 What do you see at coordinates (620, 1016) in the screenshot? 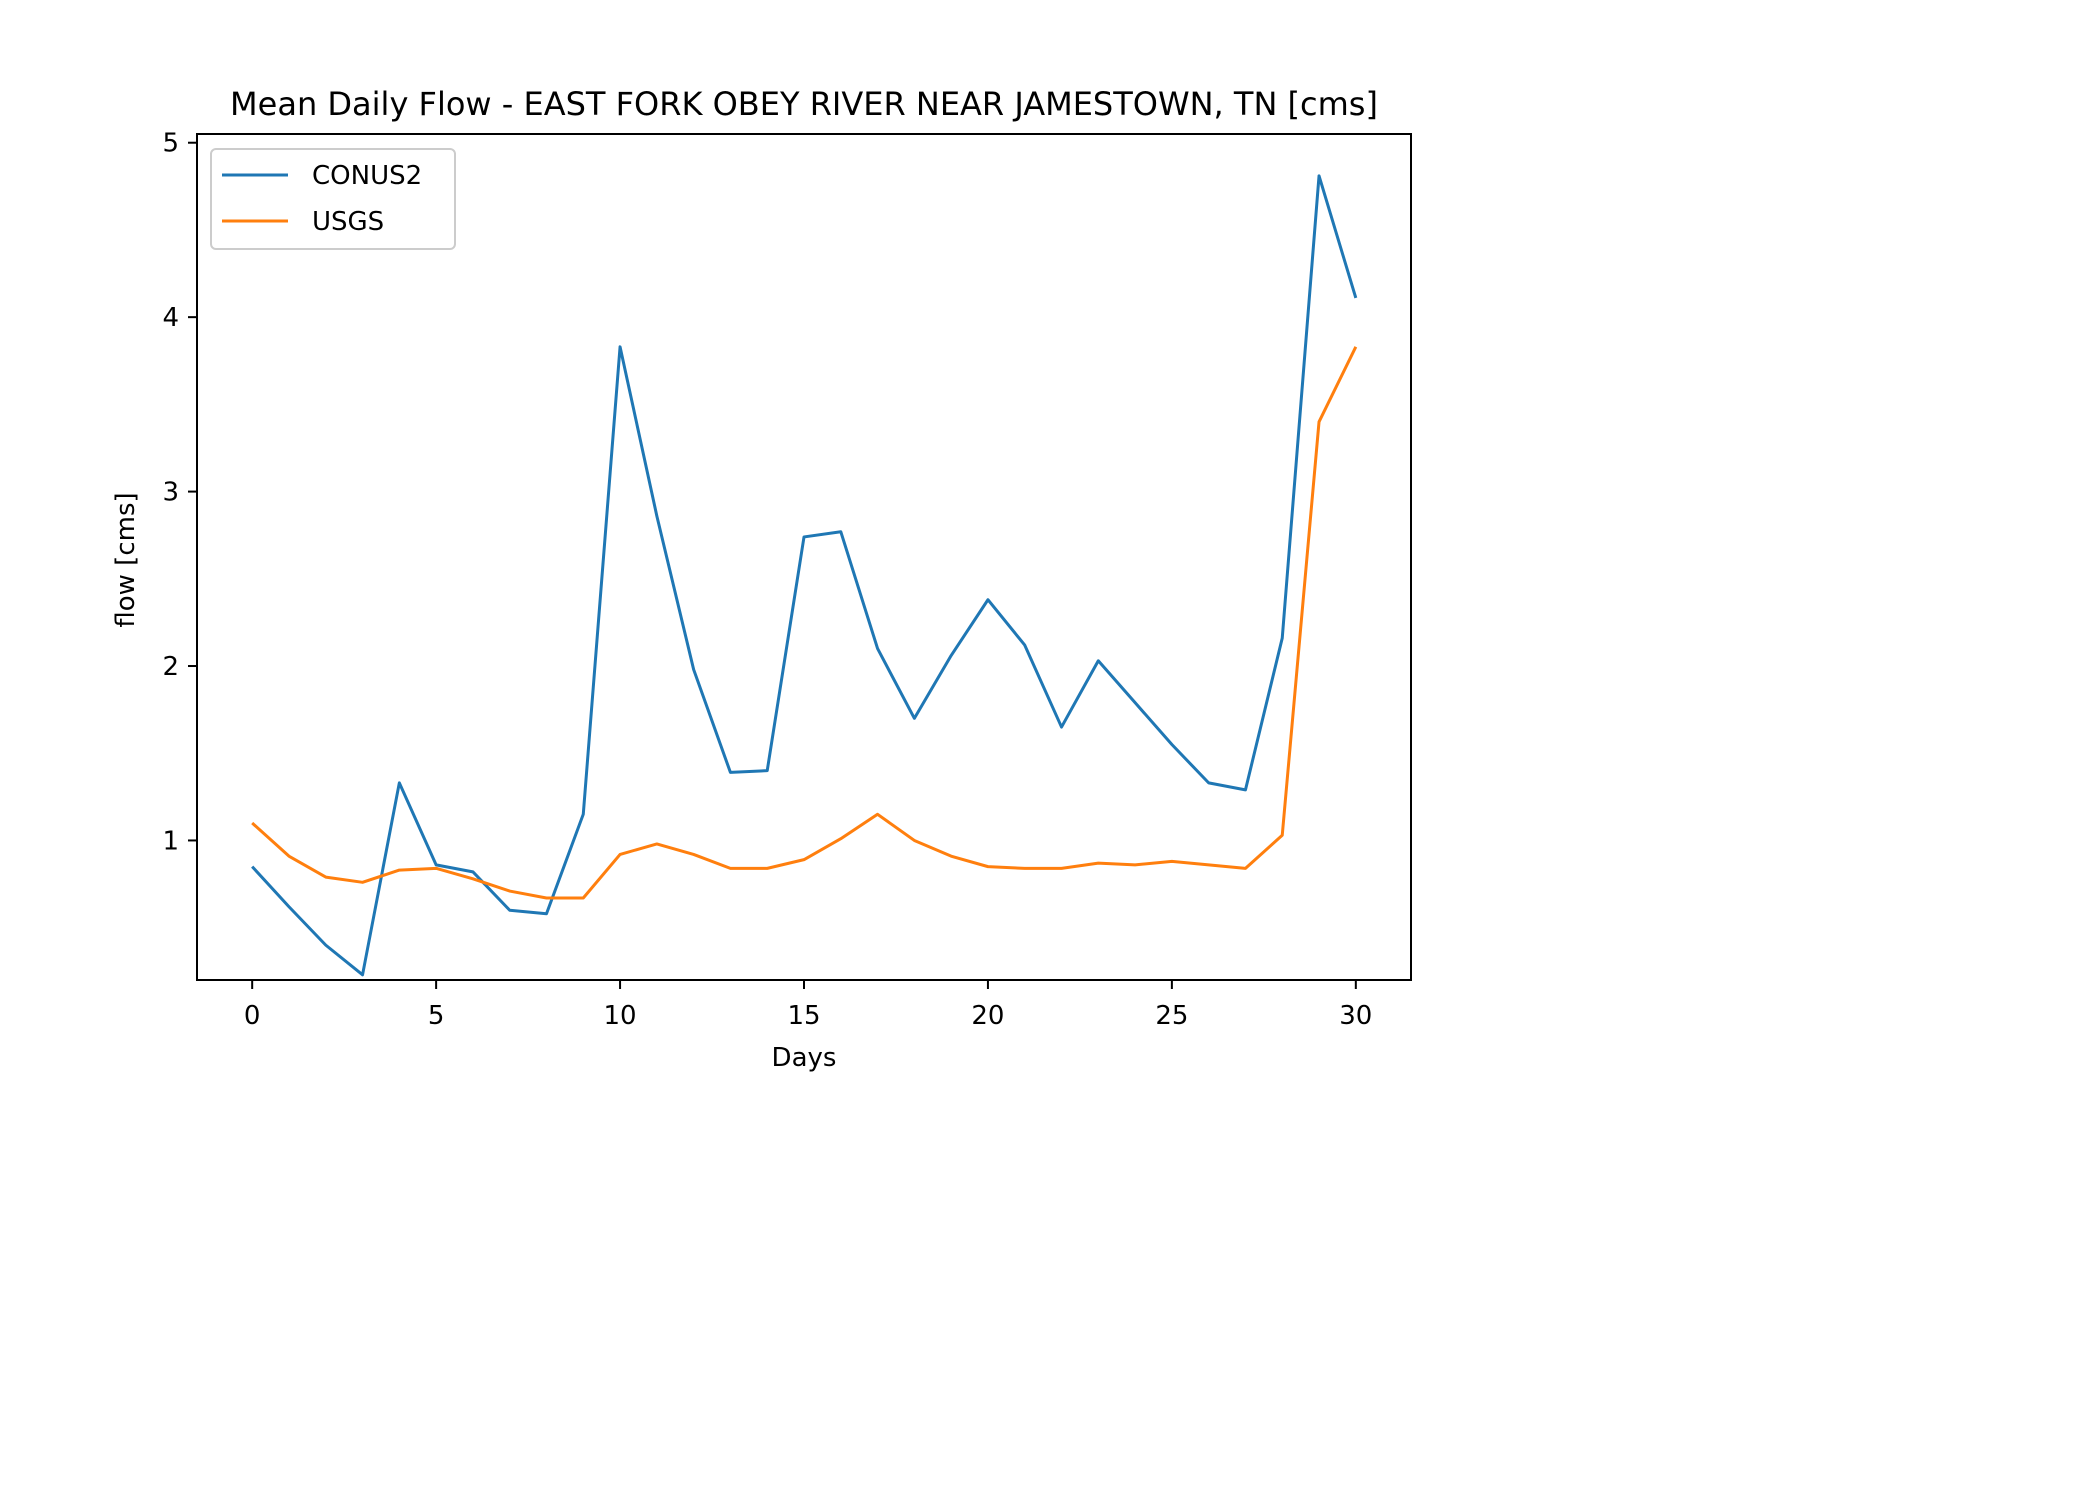
I see `x-tick-label: 10` at bounding box center [620, 1016].